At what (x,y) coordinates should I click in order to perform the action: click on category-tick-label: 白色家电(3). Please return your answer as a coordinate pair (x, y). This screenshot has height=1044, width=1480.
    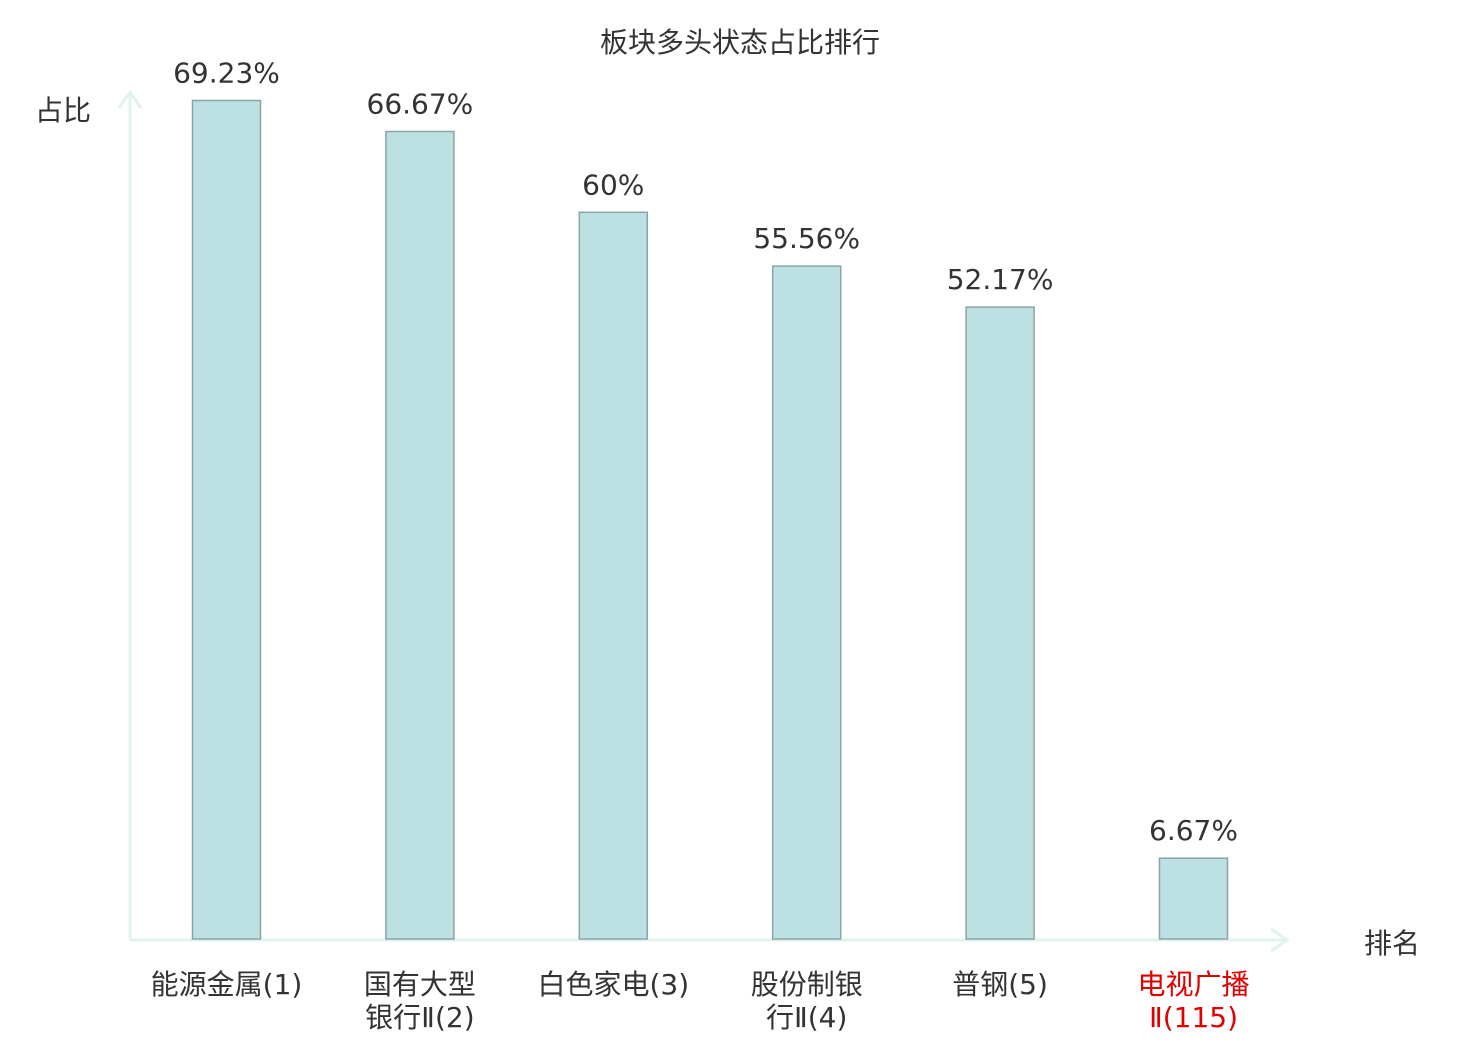
    Looking at the image, I should click on (613, 984).